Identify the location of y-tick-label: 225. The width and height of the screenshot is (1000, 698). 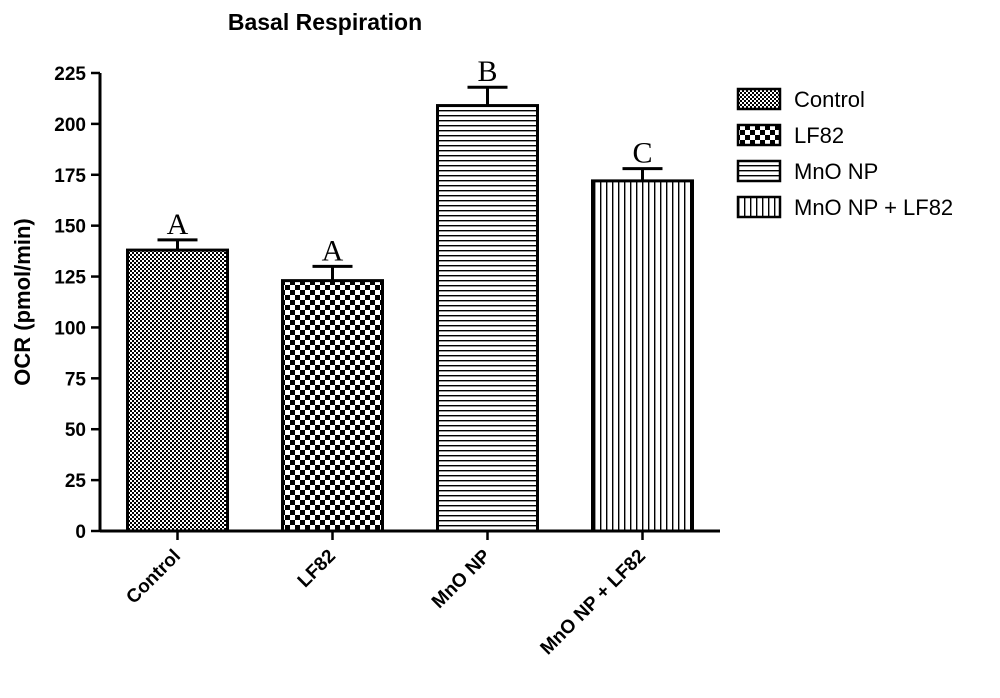
(70, 74).